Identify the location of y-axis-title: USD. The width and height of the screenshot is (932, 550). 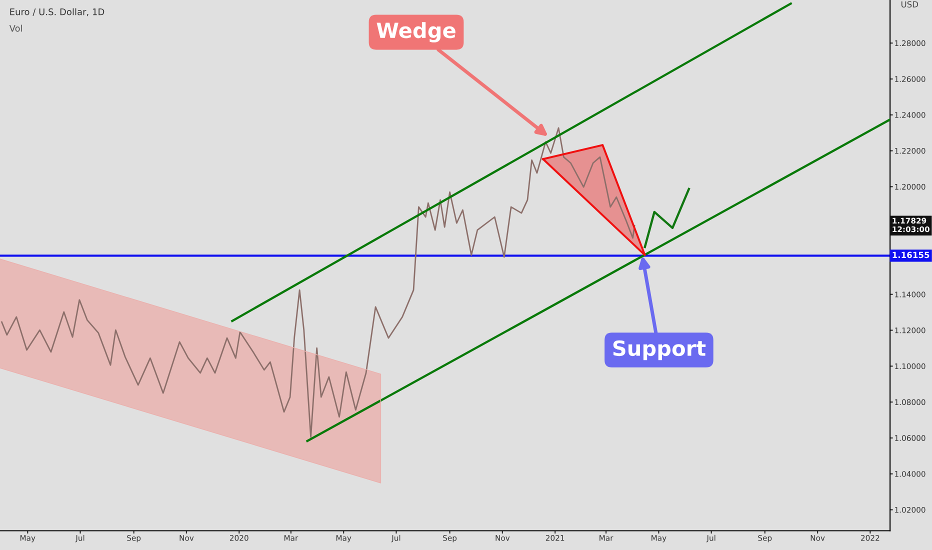
(909, 4).